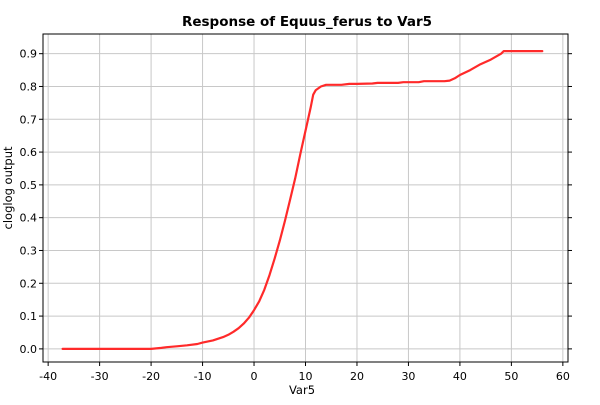  I want to click on x-tick-label: 60, so click(563, 376).